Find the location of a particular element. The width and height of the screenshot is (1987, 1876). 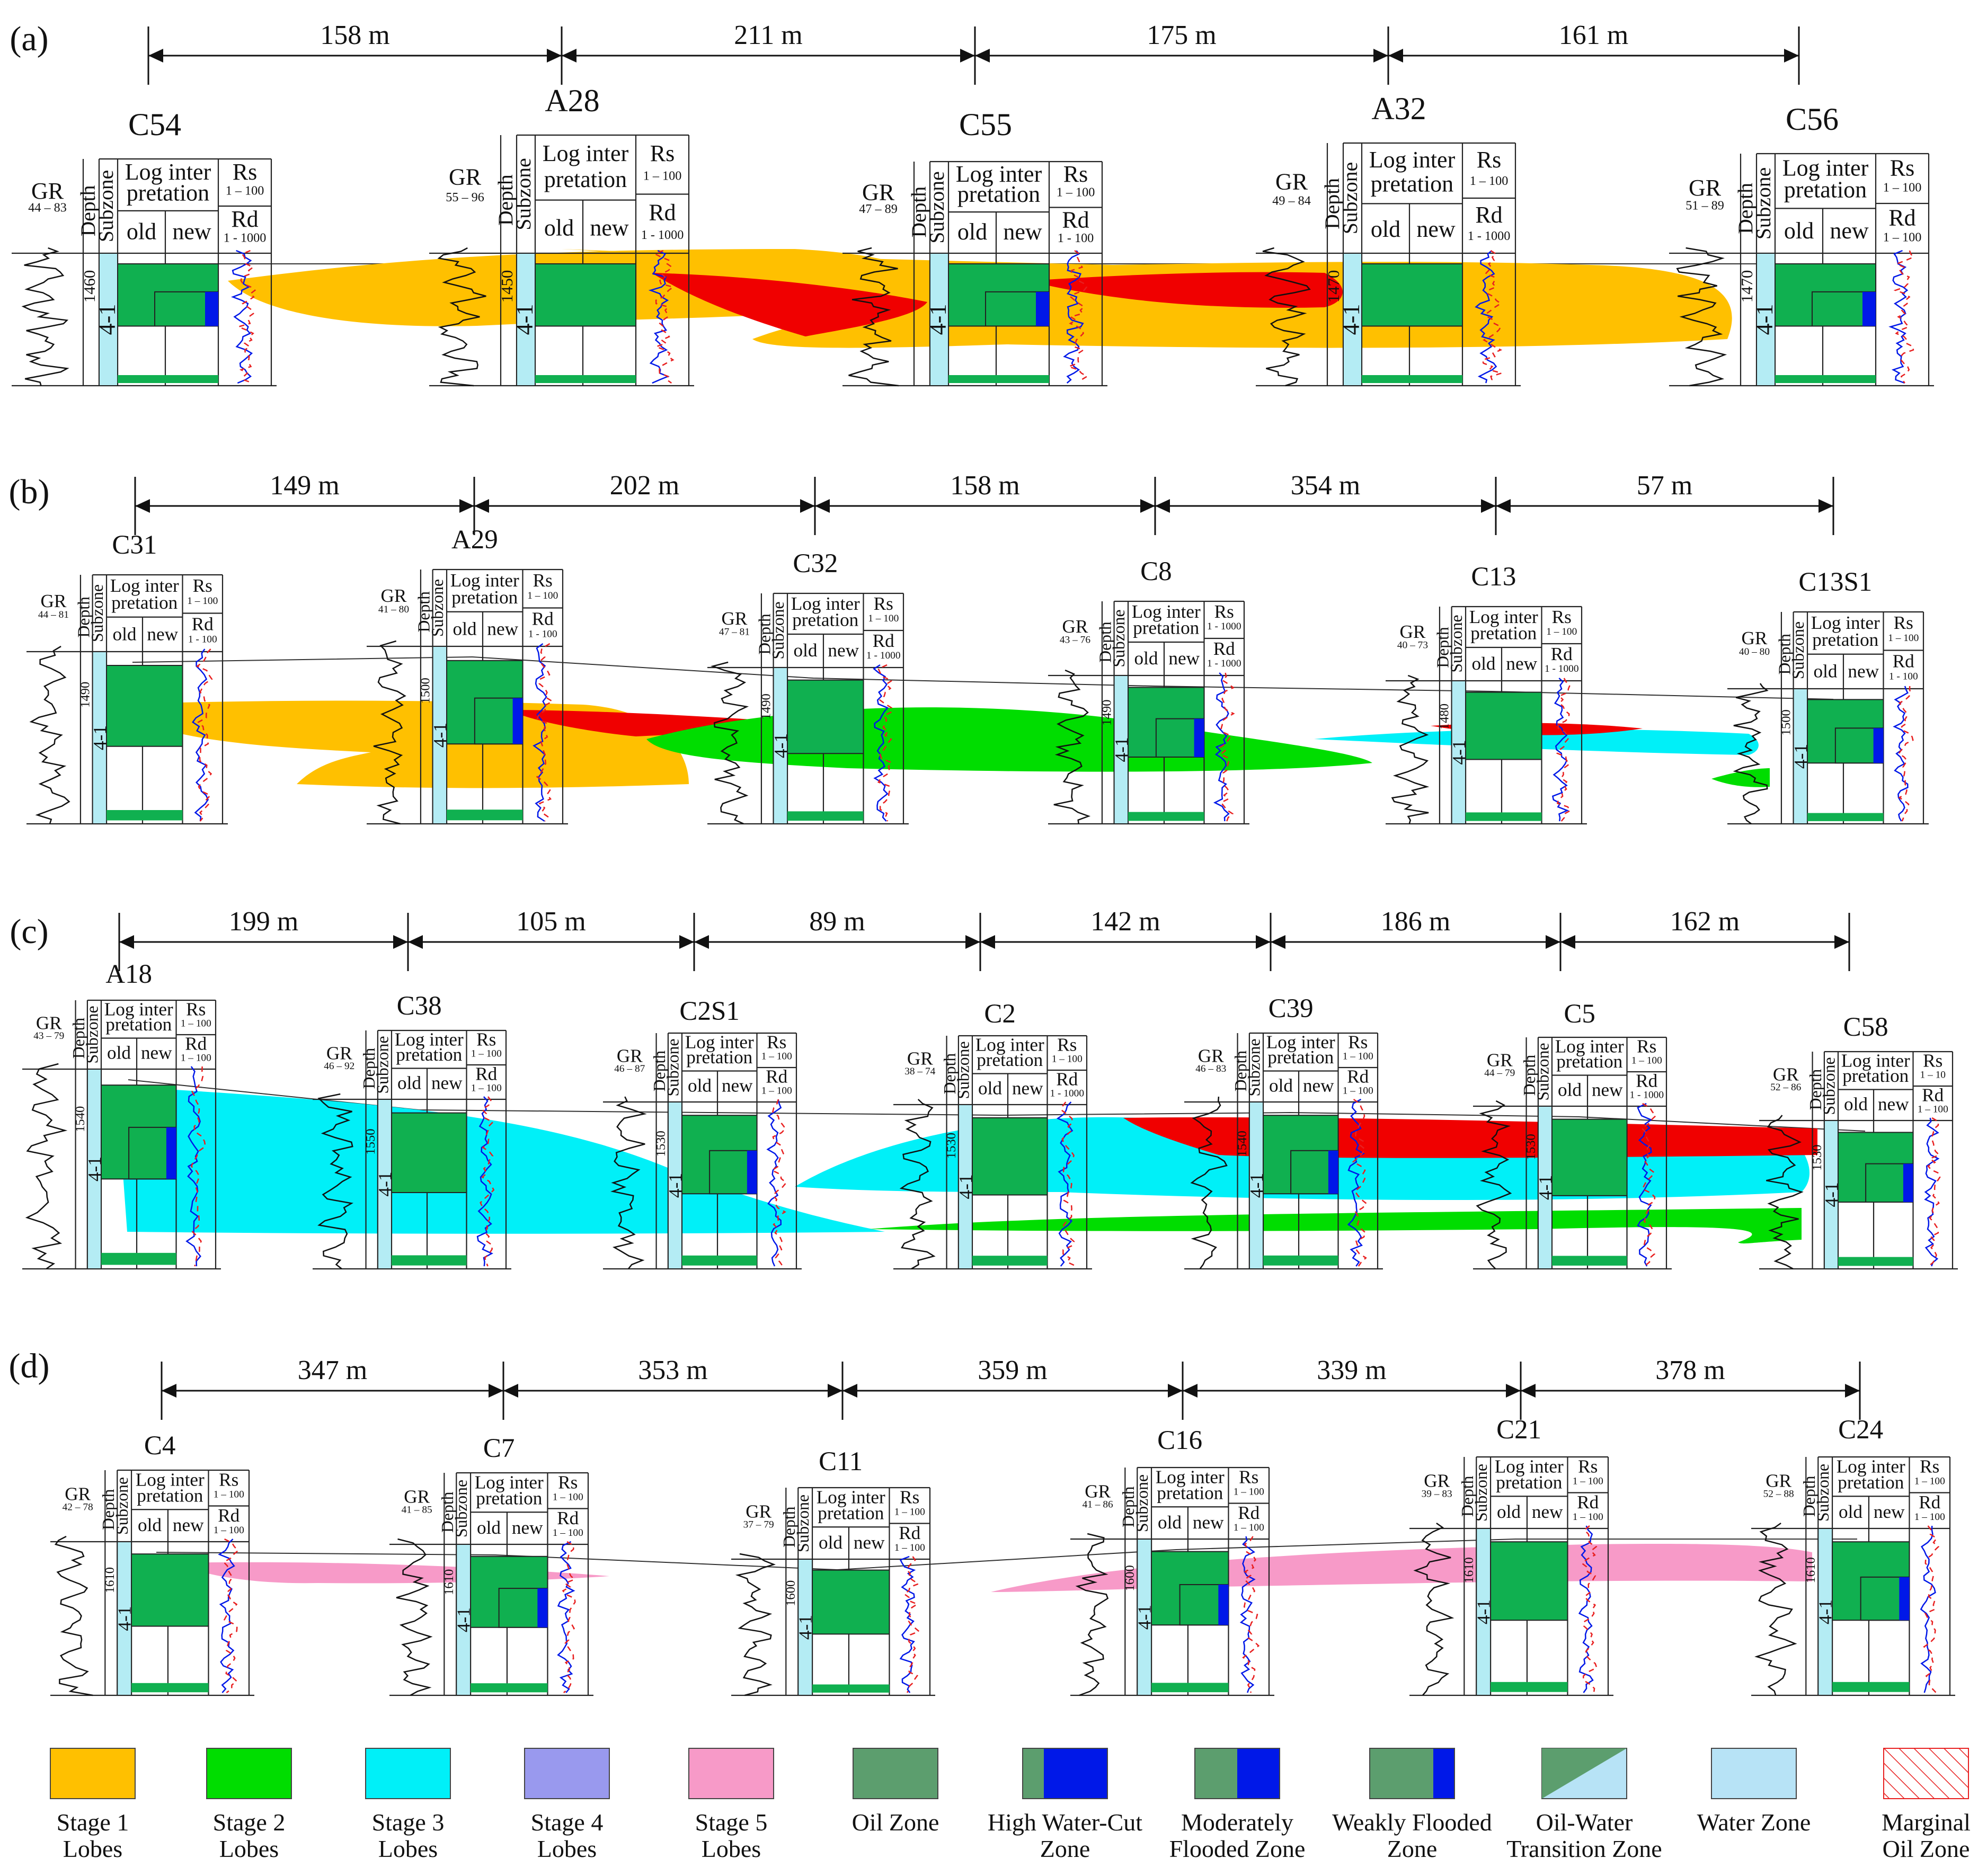

gr-range: 43 – 76 is located at coordinates (1075, 640).